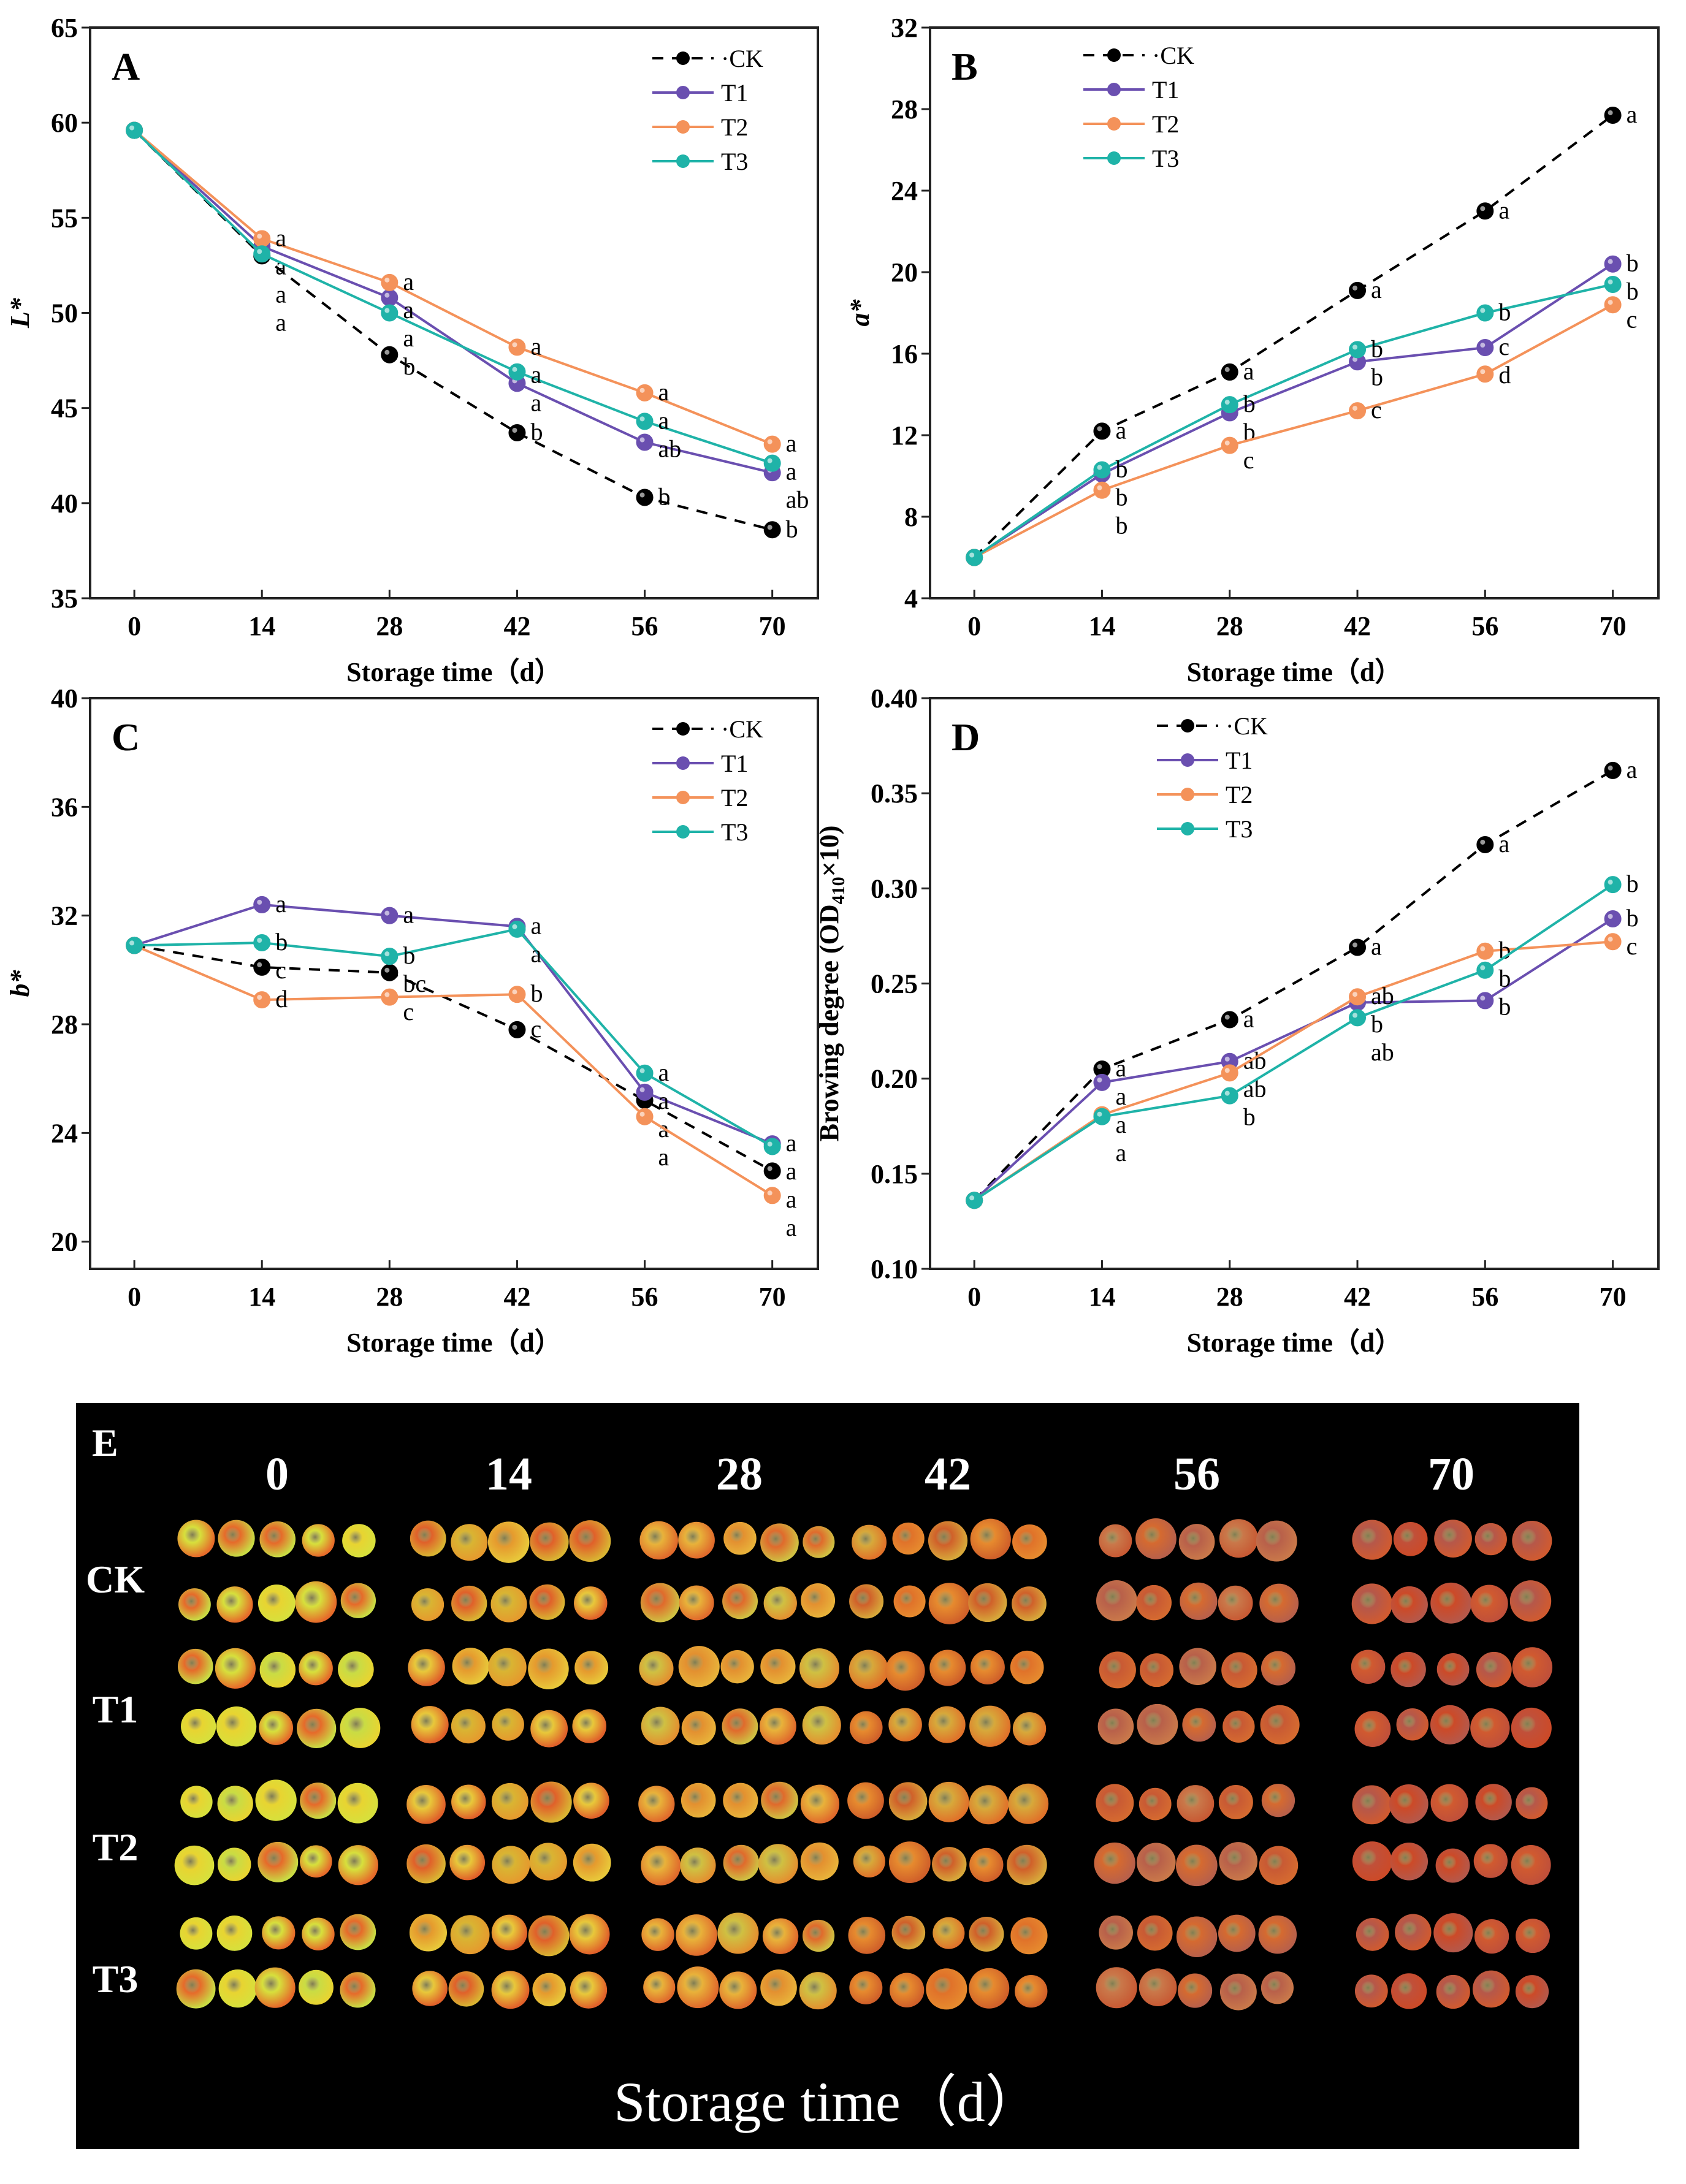 The height and width of the screenshot is (2184, 1686). I want to click on x-tick-label: 28, so click(1229, 1297).